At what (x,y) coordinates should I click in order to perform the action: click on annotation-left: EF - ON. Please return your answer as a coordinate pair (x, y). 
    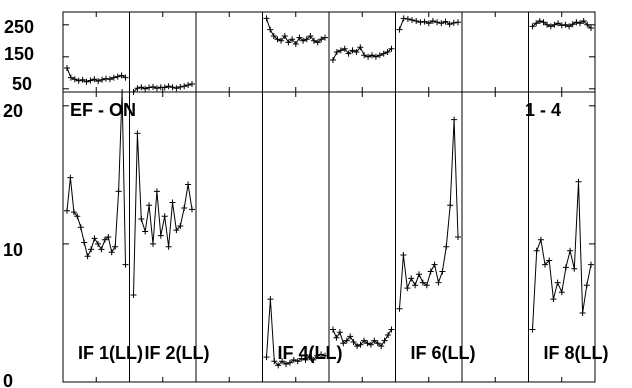
    Looking at the image, I should click on (103, 110).